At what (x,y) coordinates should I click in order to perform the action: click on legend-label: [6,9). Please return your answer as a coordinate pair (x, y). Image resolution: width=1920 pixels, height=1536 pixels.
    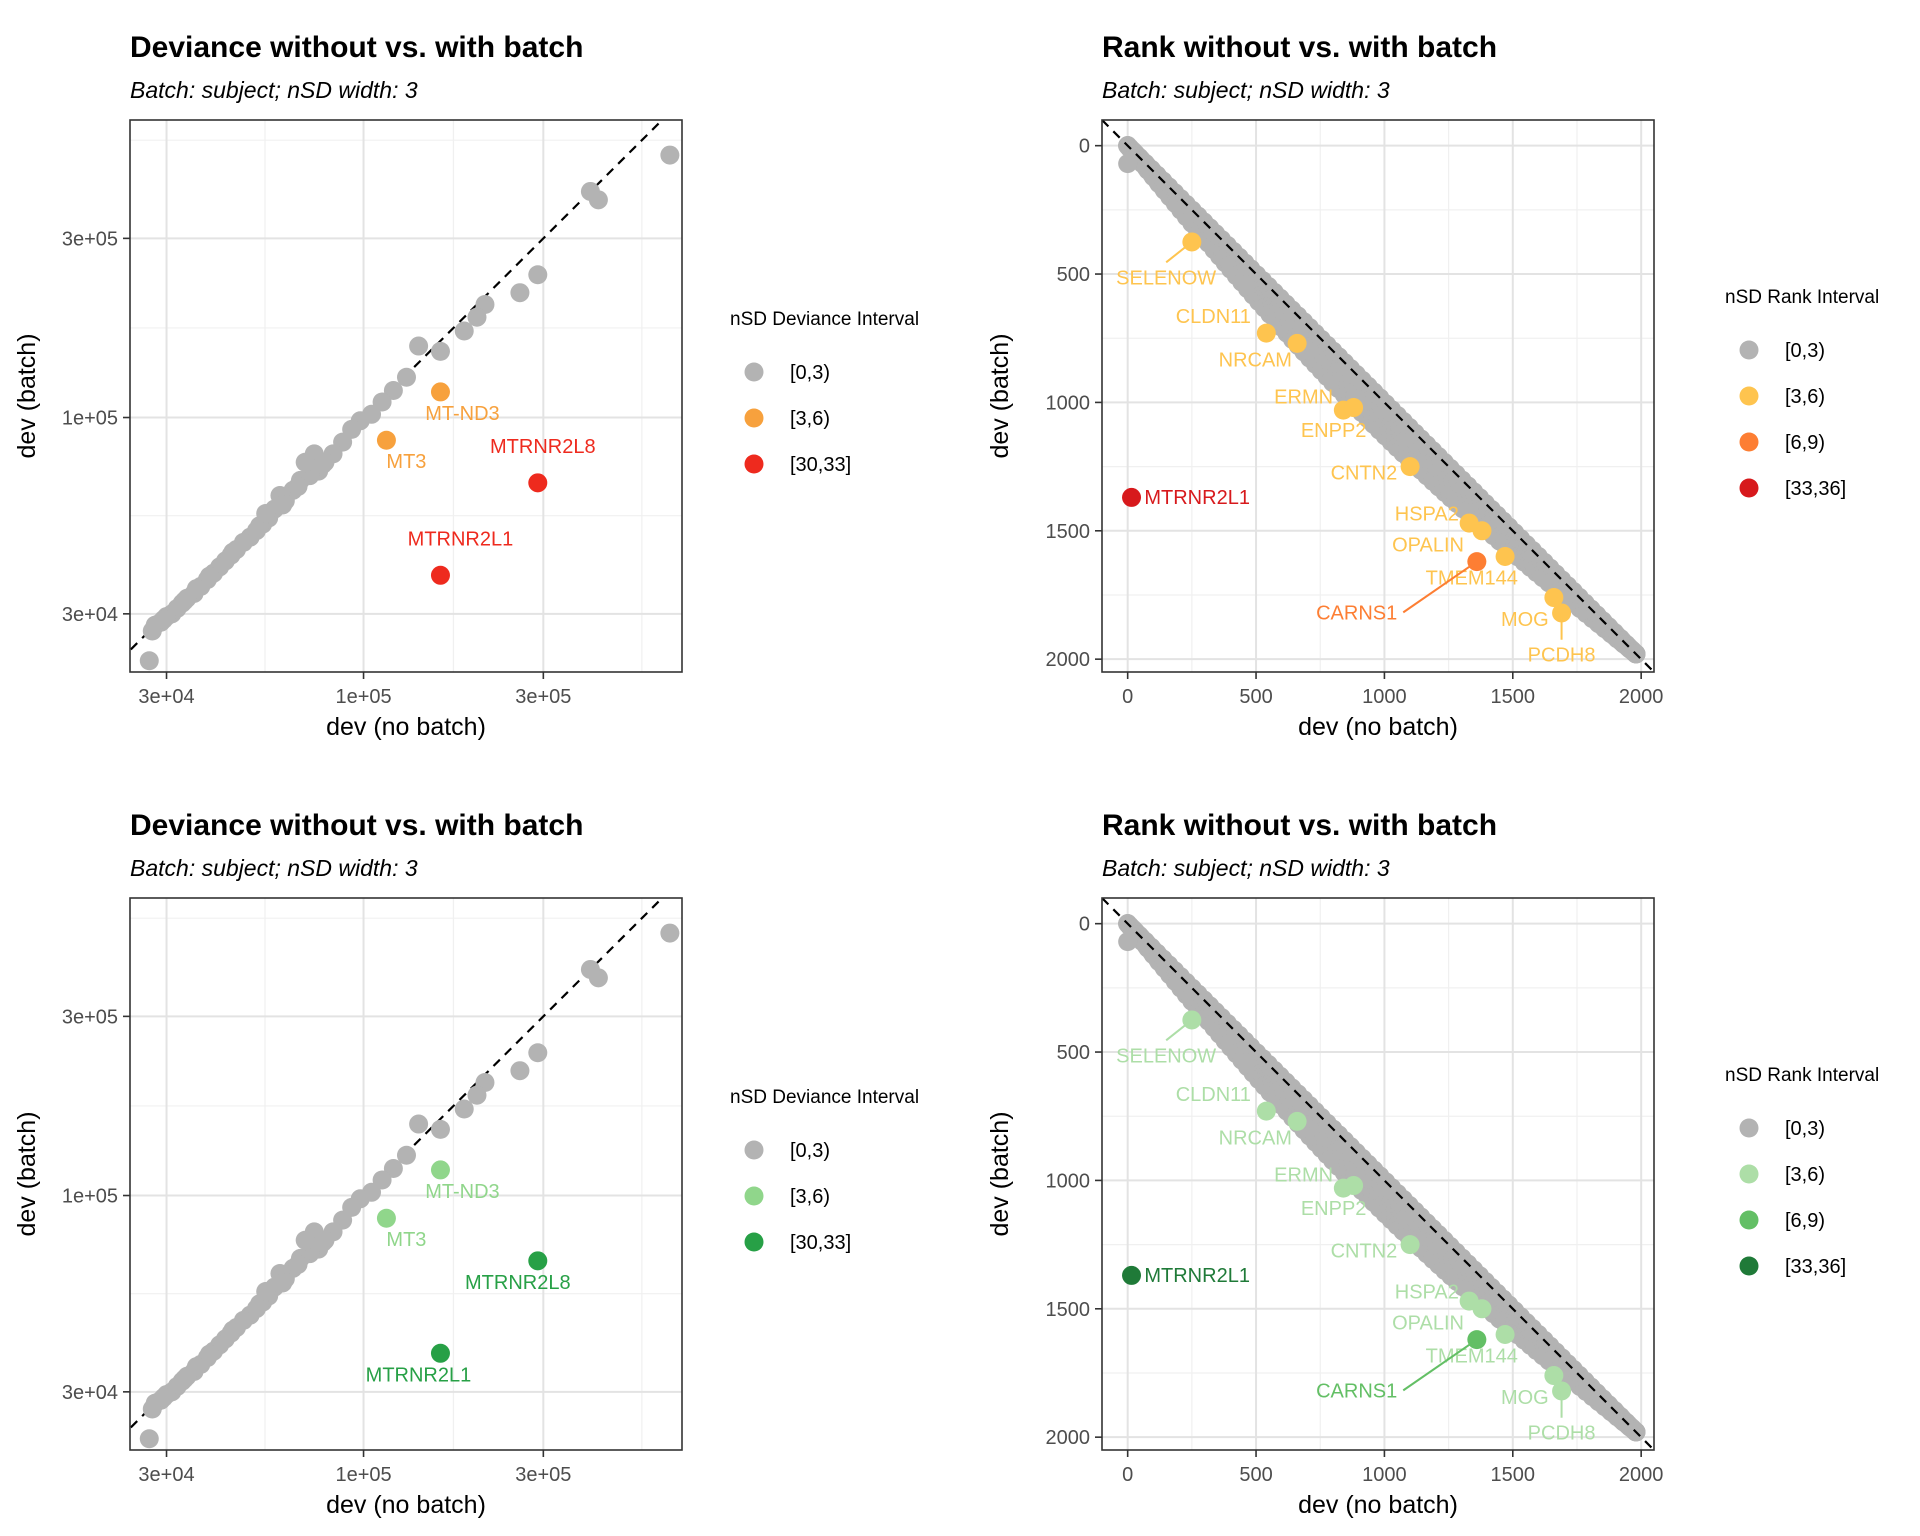
    Looking at the image, I should click on (1805, 443).